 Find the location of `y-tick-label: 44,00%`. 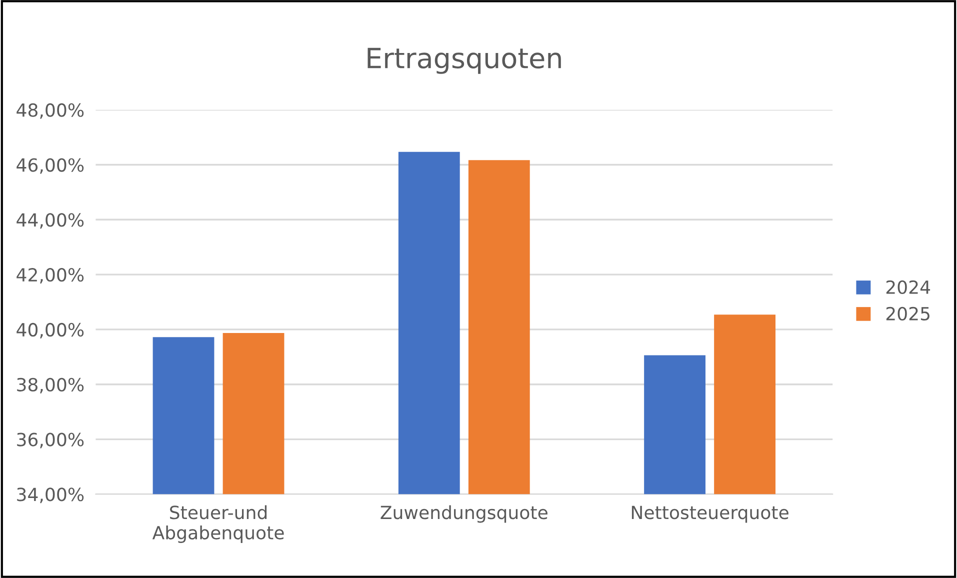

y-tick-label: 44,00% is located at coordinates (50, 221).